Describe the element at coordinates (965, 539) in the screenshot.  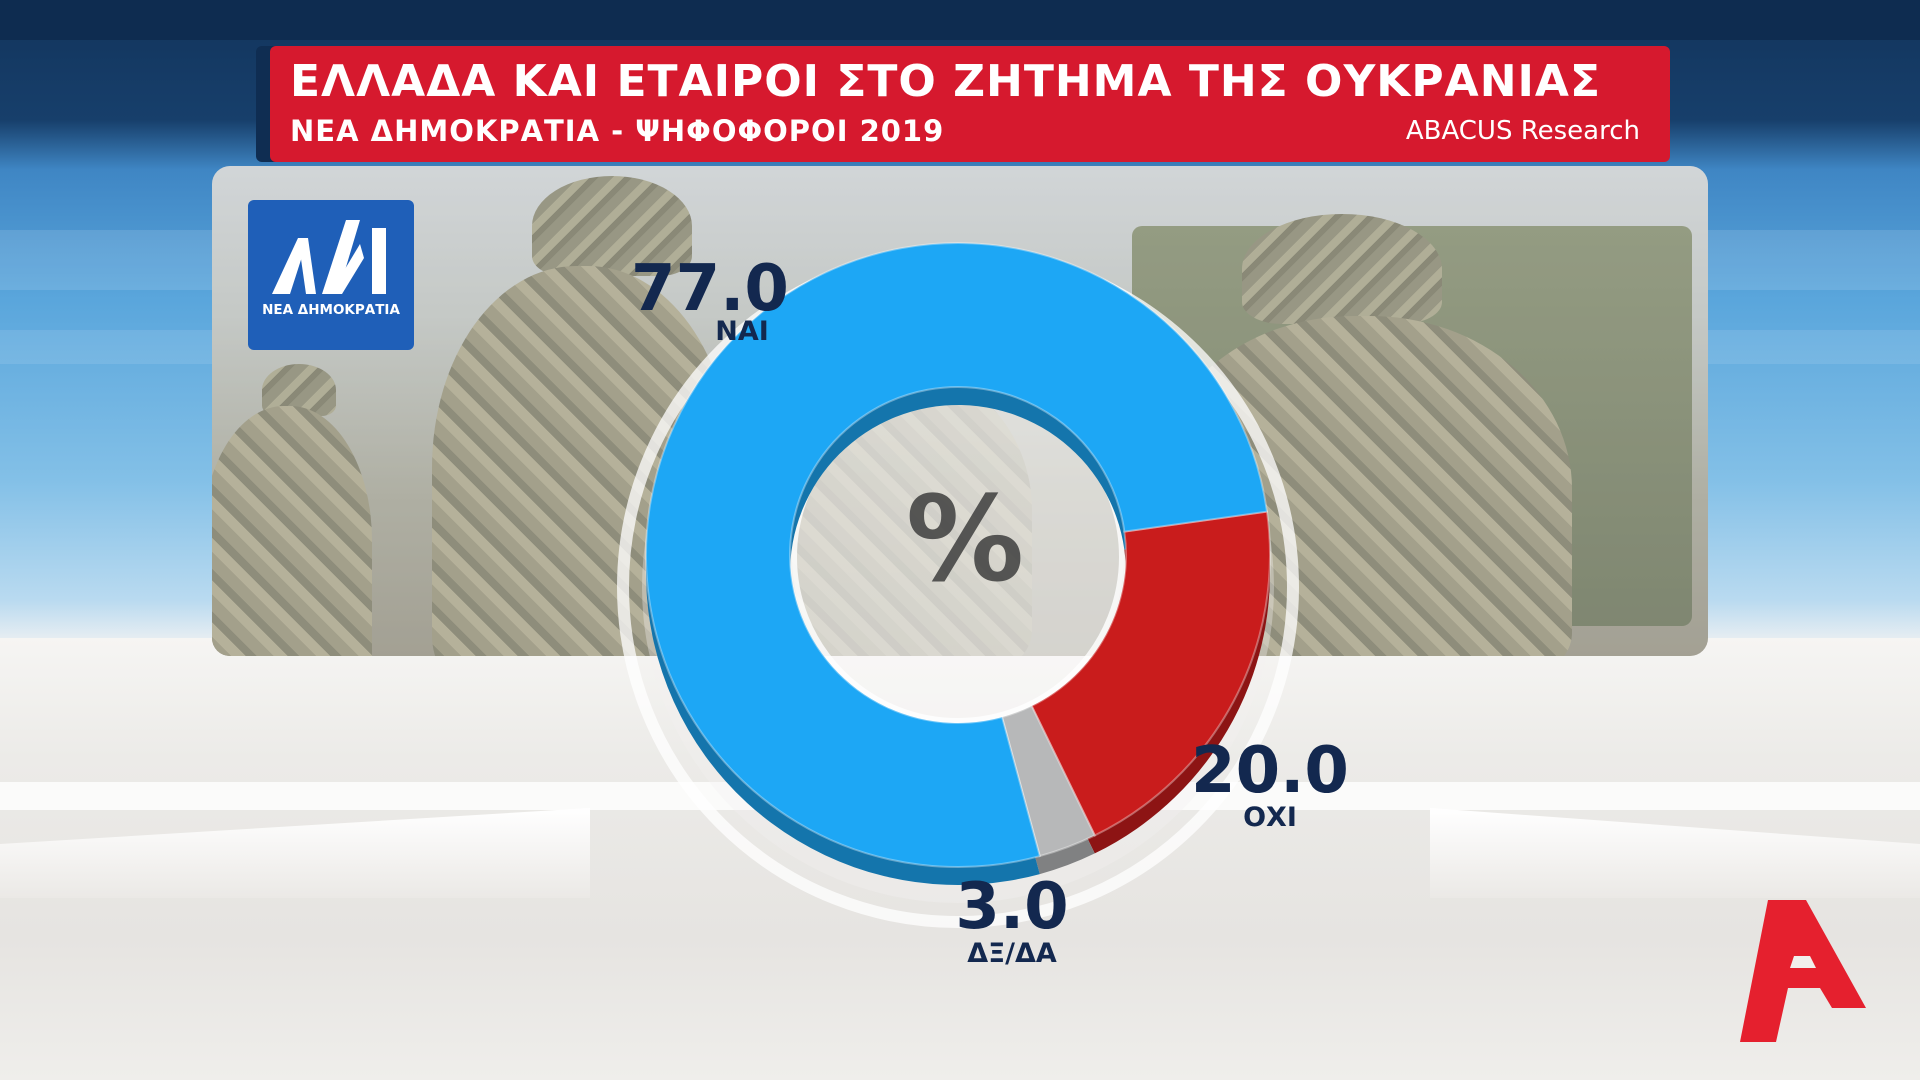
I see `center-percent-symbol: %` at that location.